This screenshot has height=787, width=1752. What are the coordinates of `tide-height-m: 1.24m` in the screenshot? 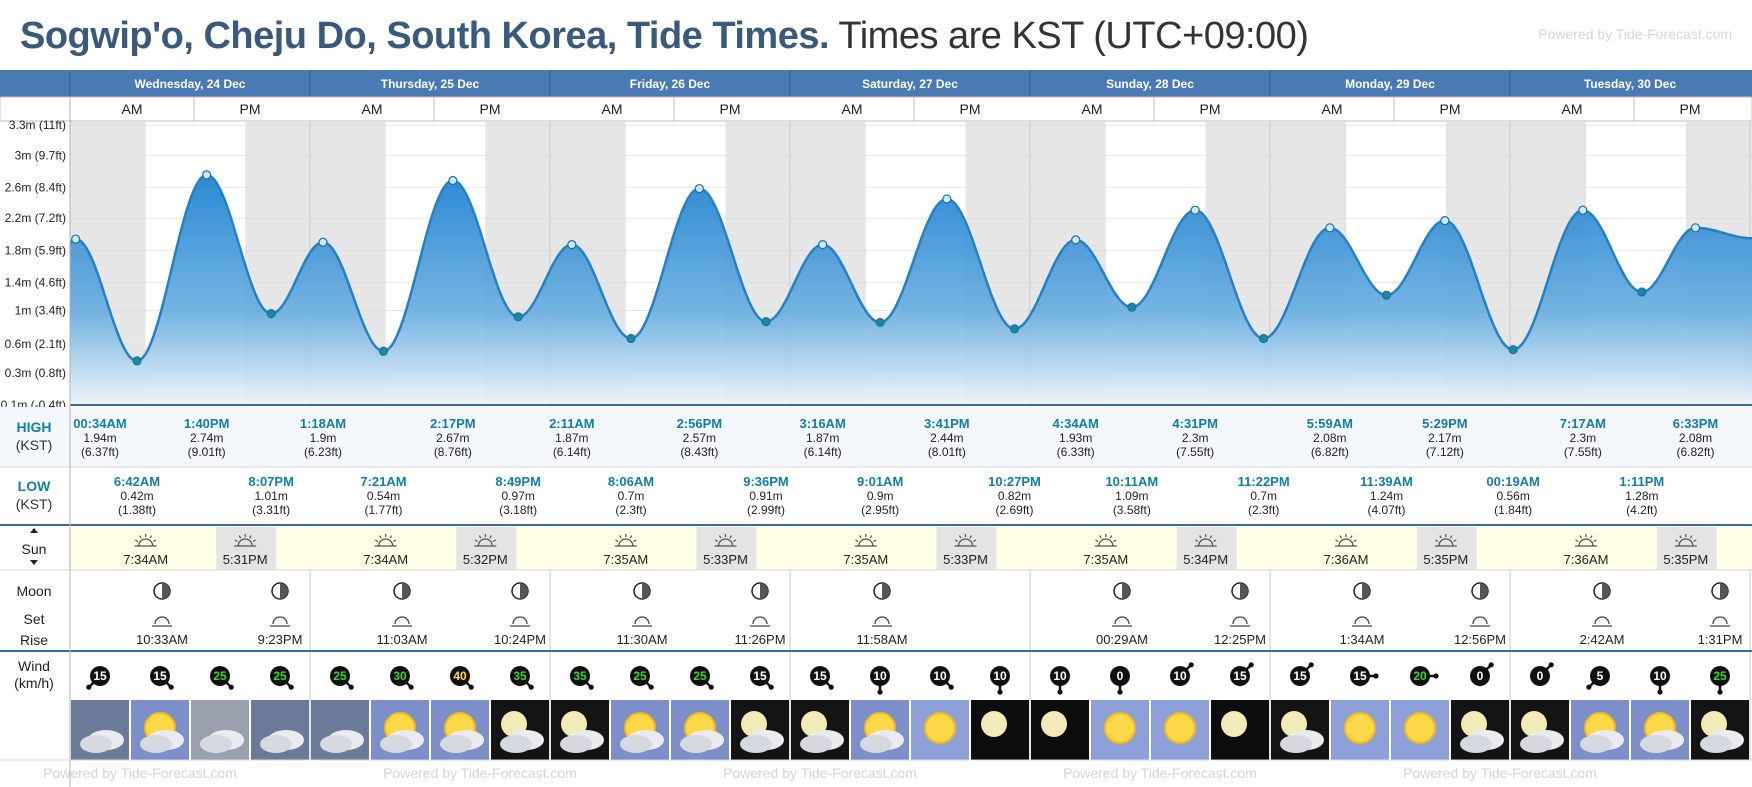 It's located at (1386, 496).